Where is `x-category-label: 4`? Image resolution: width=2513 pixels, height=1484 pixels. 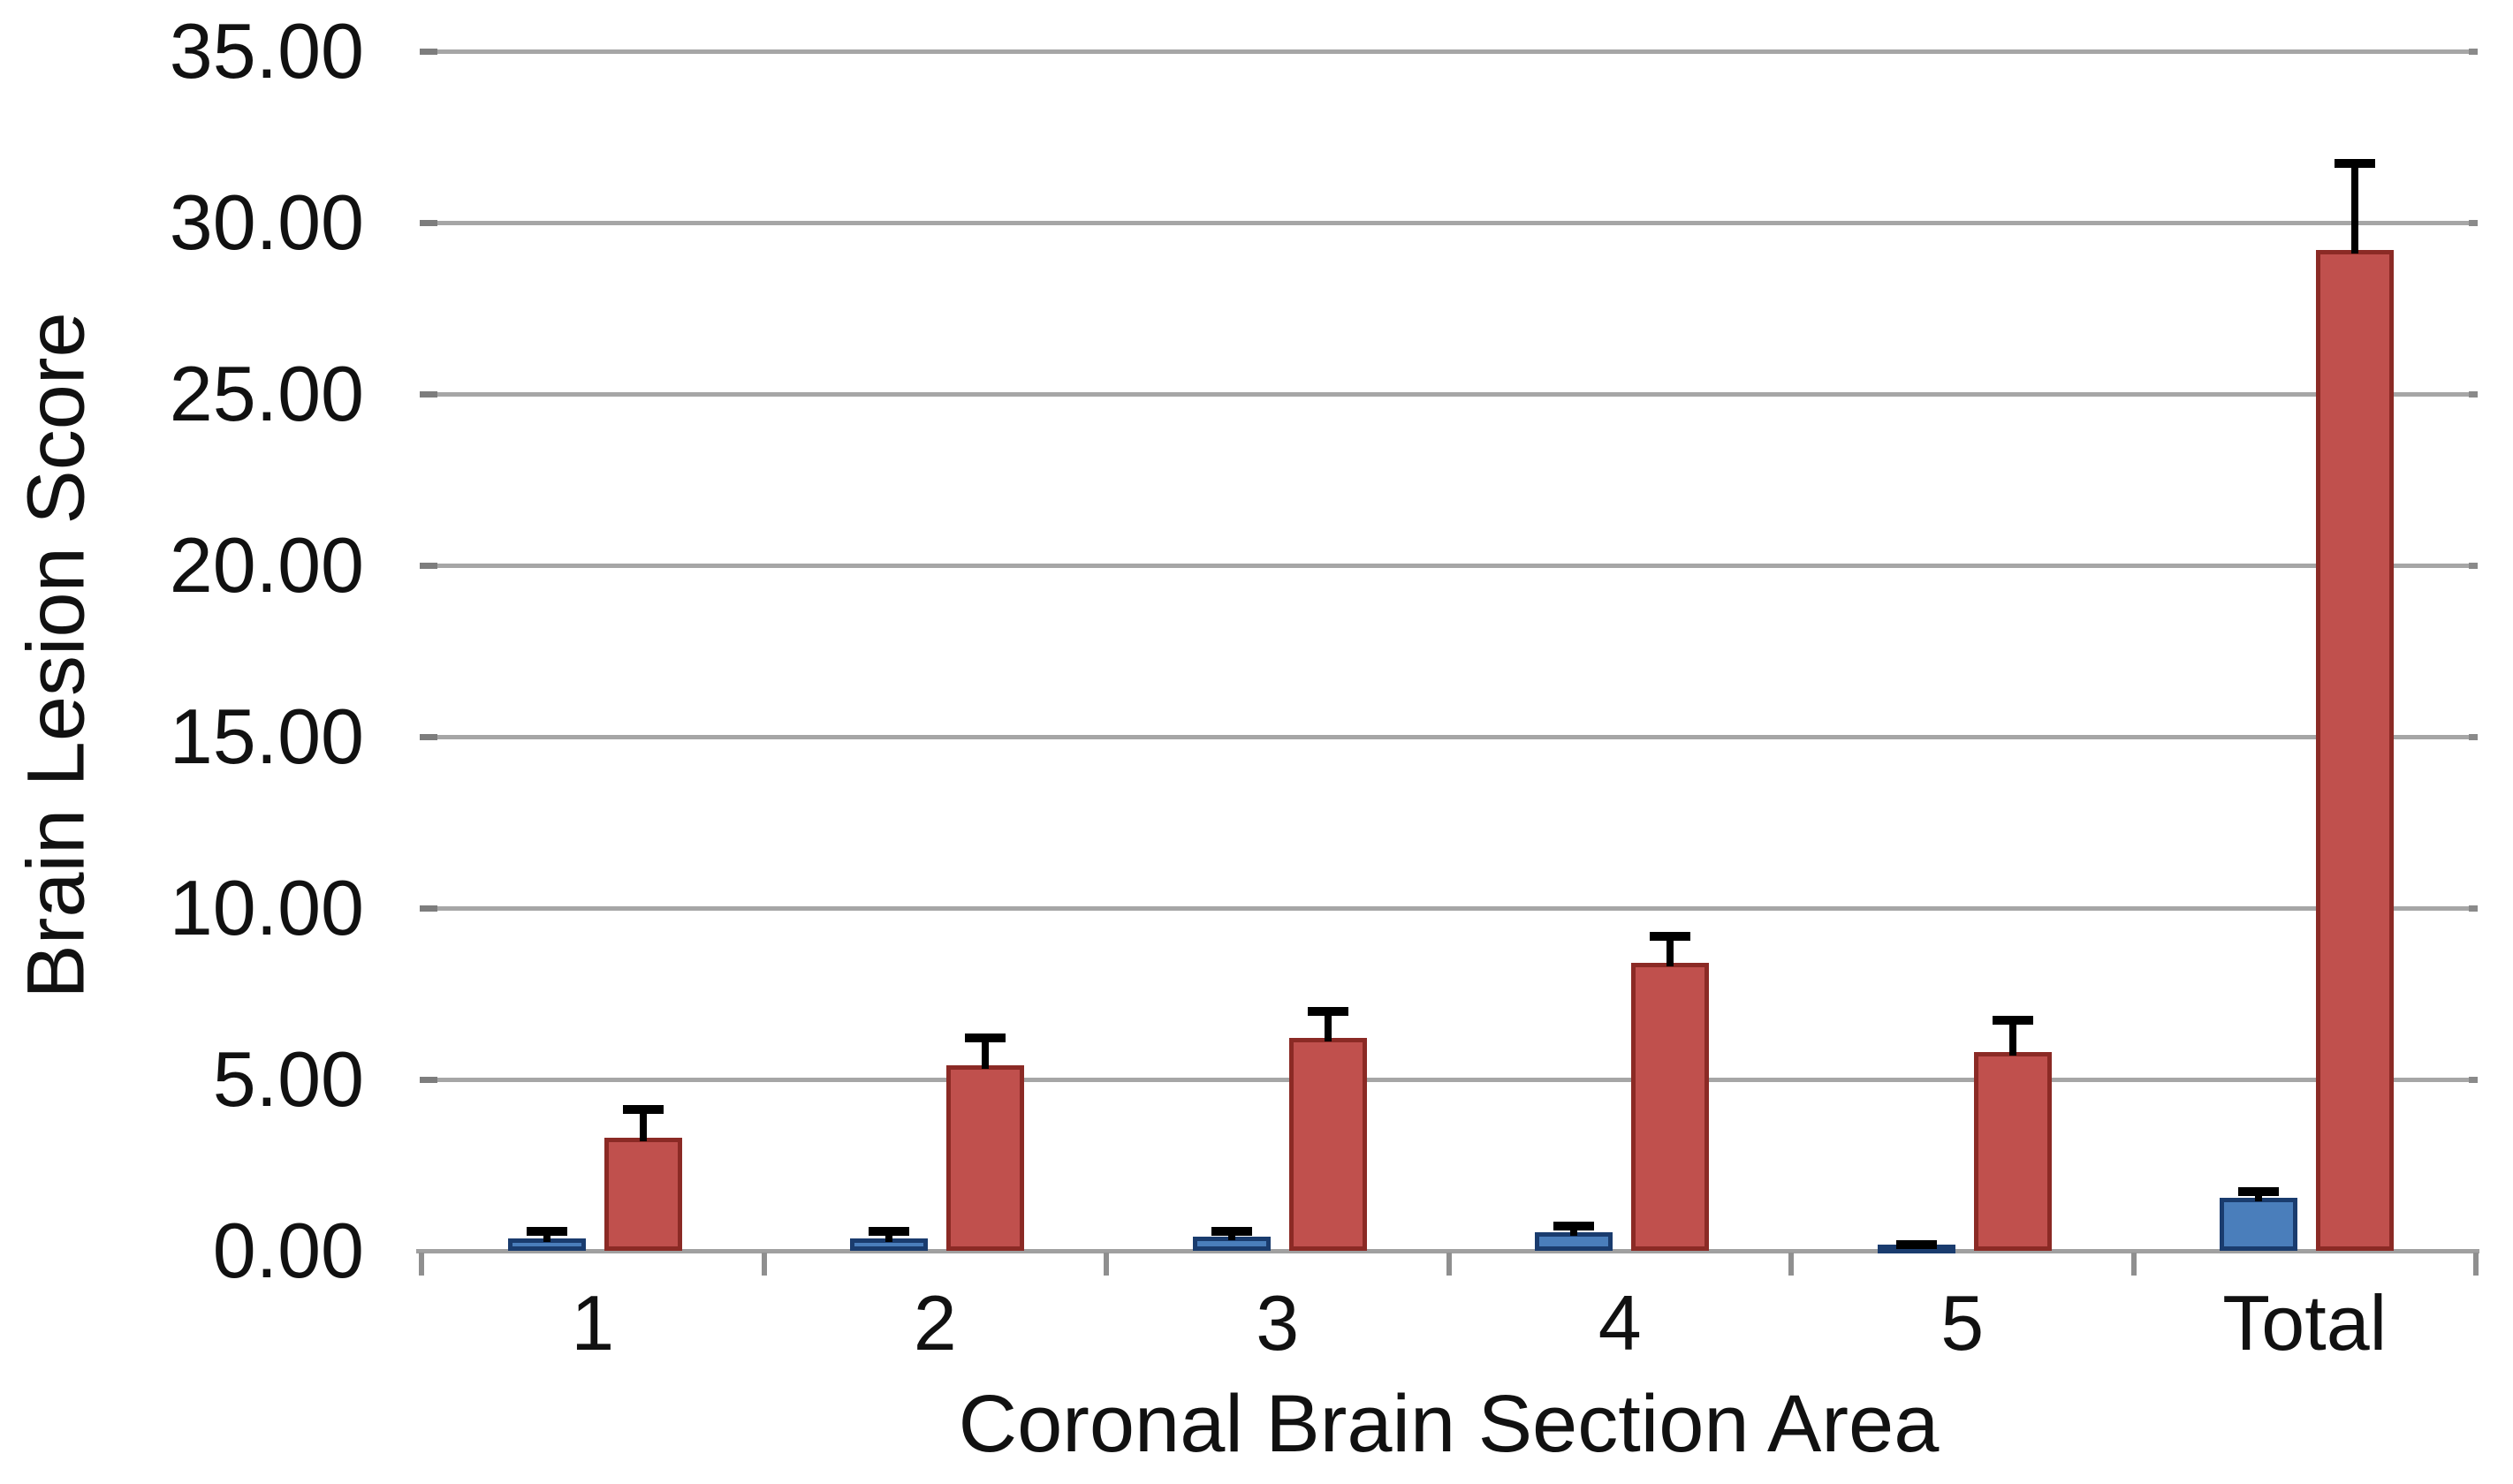
x-category-label: 4 is located at coordinates (1620, 1323).